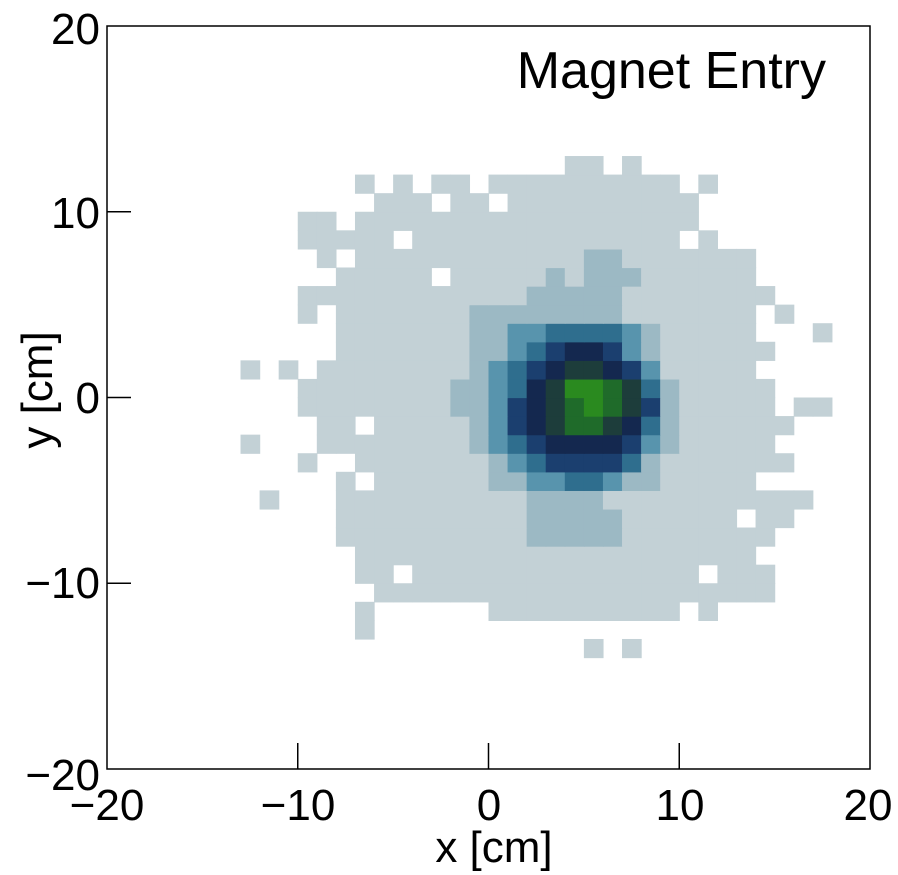 This screenshot has width=898, height=875. Describe the element at coordinates (489, 805) in the screenshot. I see `x-tick-label: 0` at that location.